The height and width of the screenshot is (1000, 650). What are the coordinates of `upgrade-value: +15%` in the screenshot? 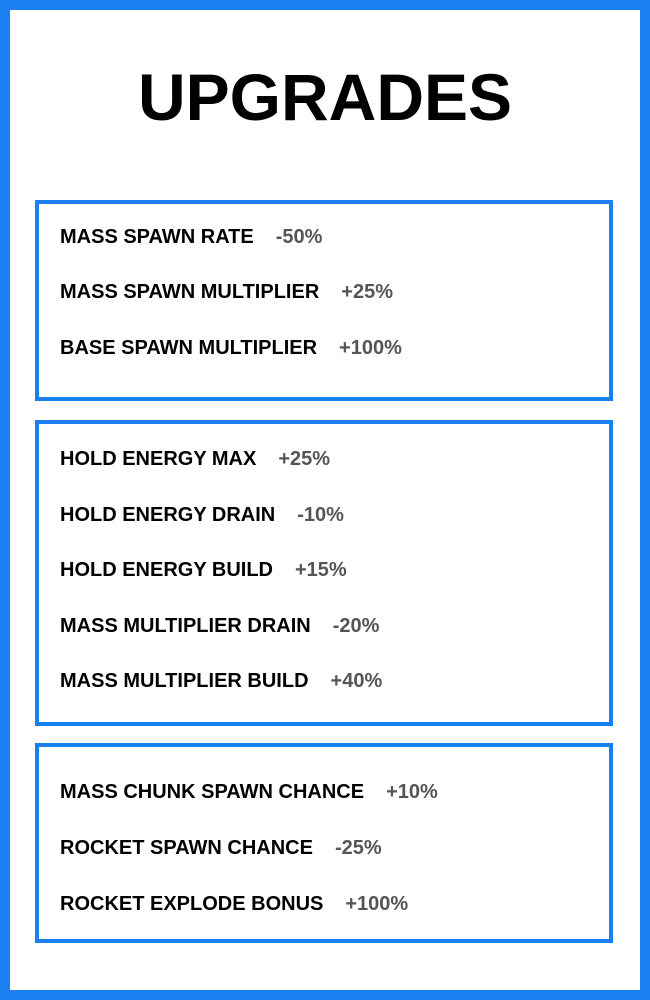 It's located at (320, 570).